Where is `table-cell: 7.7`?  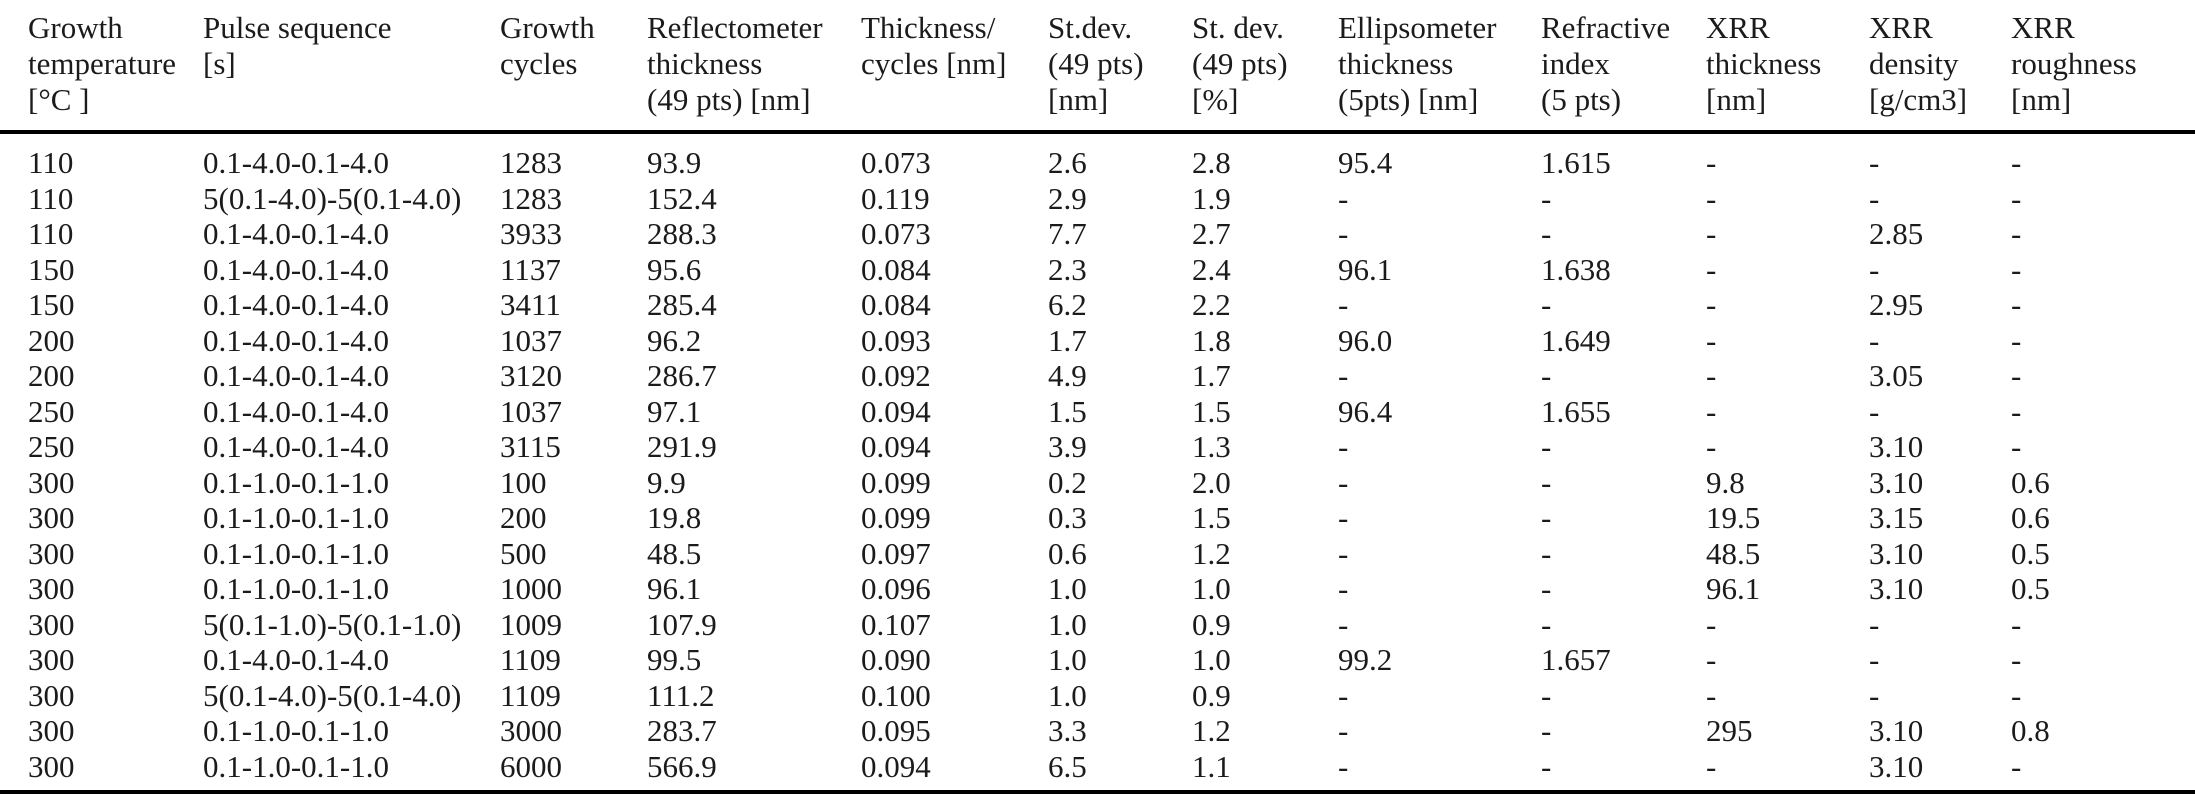 table-cell: 7.7 is located at coordinates (1067, 233).